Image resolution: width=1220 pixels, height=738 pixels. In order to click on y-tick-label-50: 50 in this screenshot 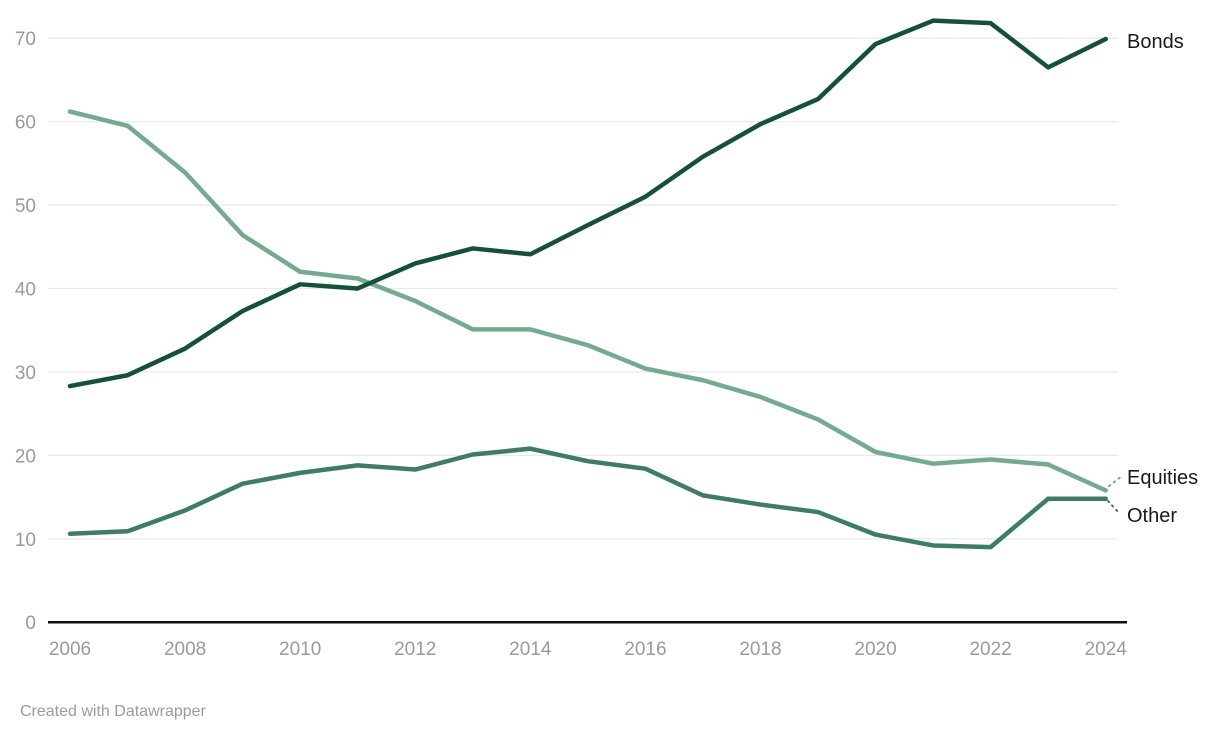, I will do `click(25, 206)`.